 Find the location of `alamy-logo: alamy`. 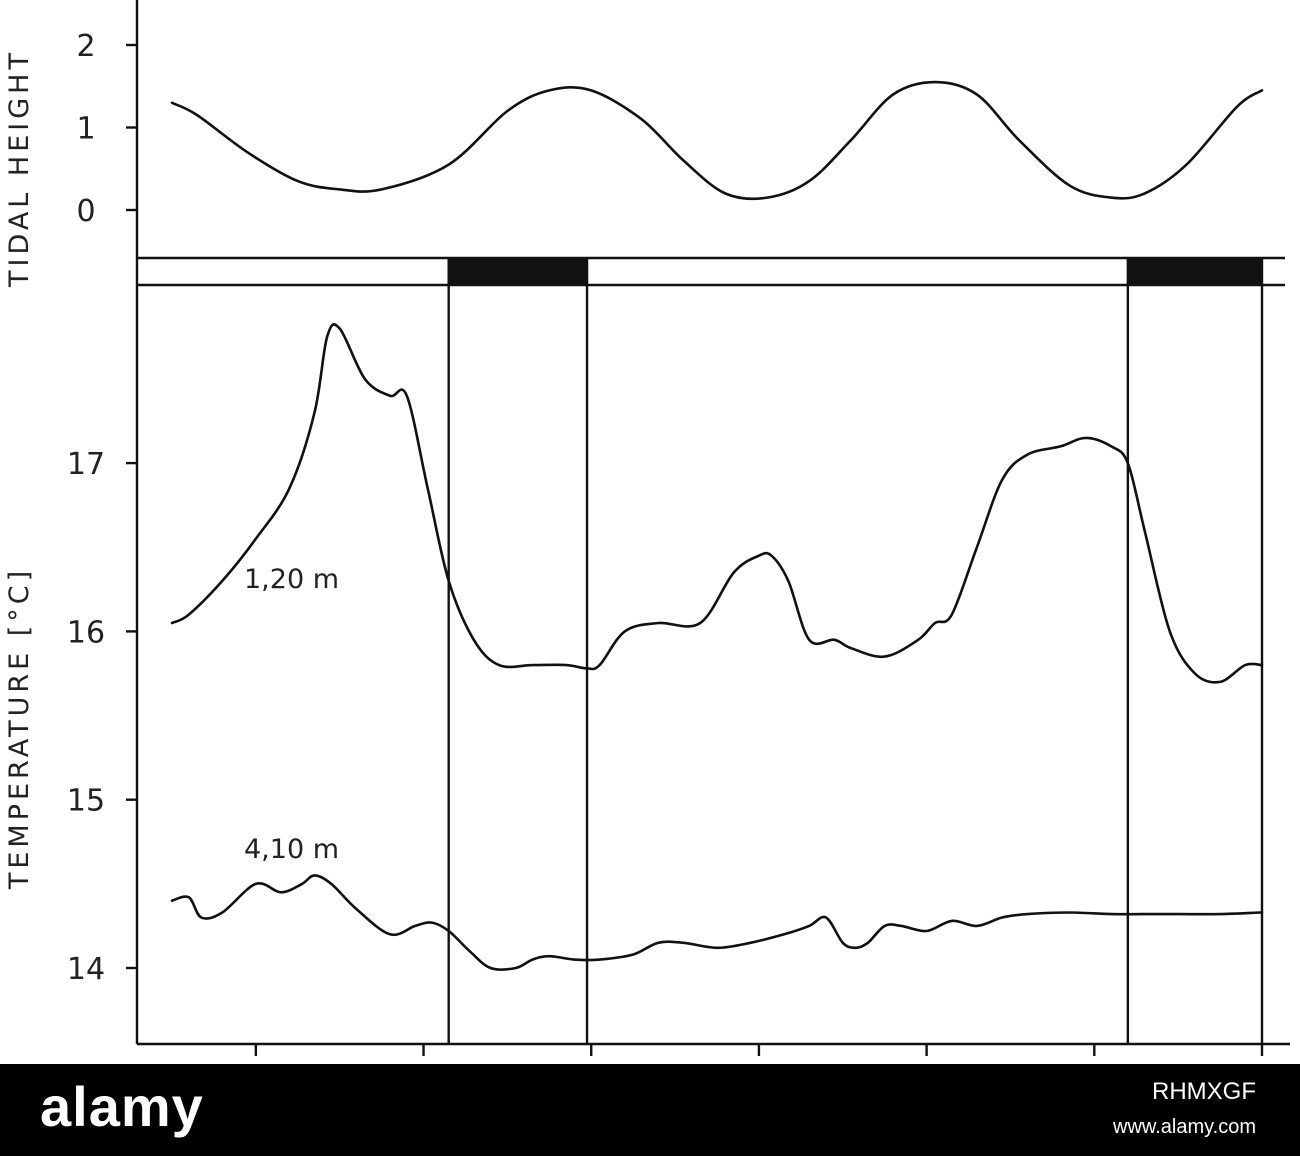

alamy-logo: alamy is located at coordinates (122, 1106).